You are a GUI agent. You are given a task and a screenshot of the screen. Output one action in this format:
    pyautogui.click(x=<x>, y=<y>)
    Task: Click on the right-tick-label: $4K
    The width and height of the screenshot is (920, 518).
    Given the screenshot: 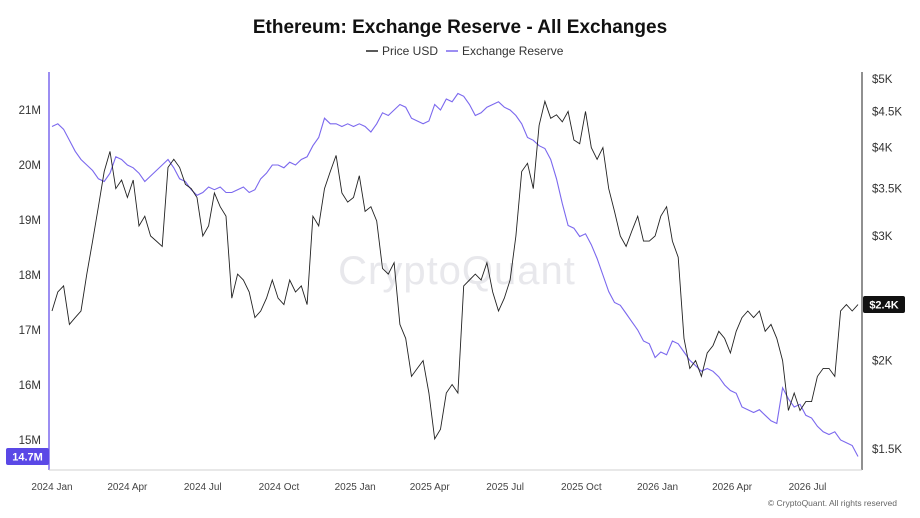 What is the action you would take?
    pyautogui.click(x=882, y=149)
    